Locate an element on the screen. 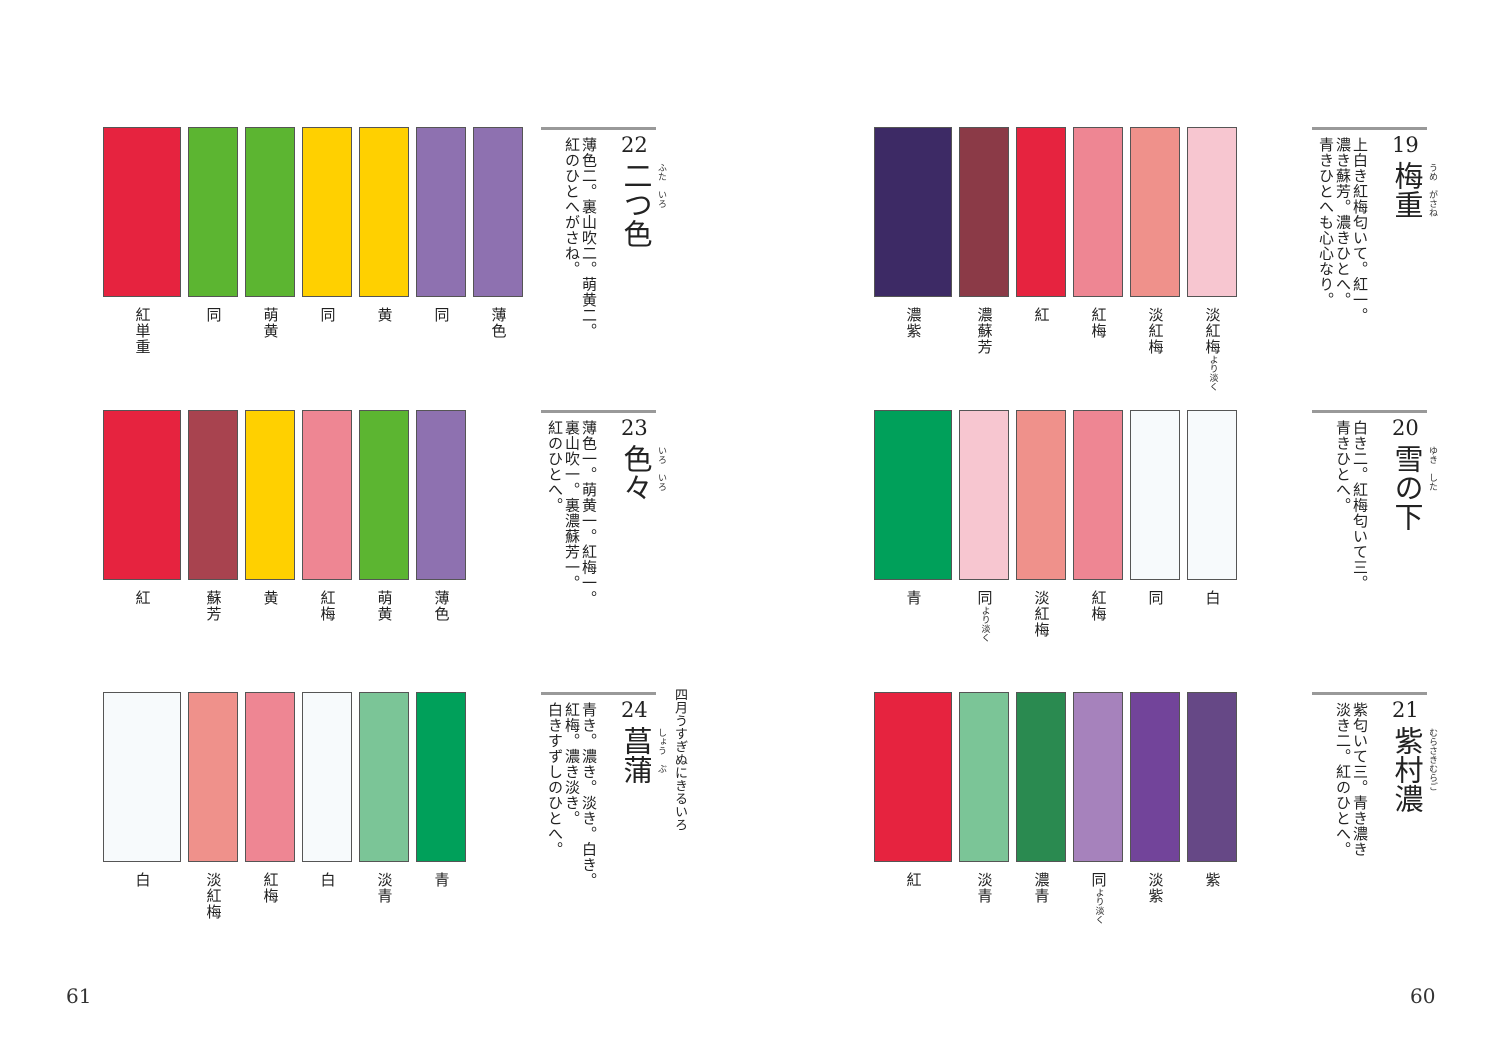  swatch: 紅 is located at coordinates (142, 525).